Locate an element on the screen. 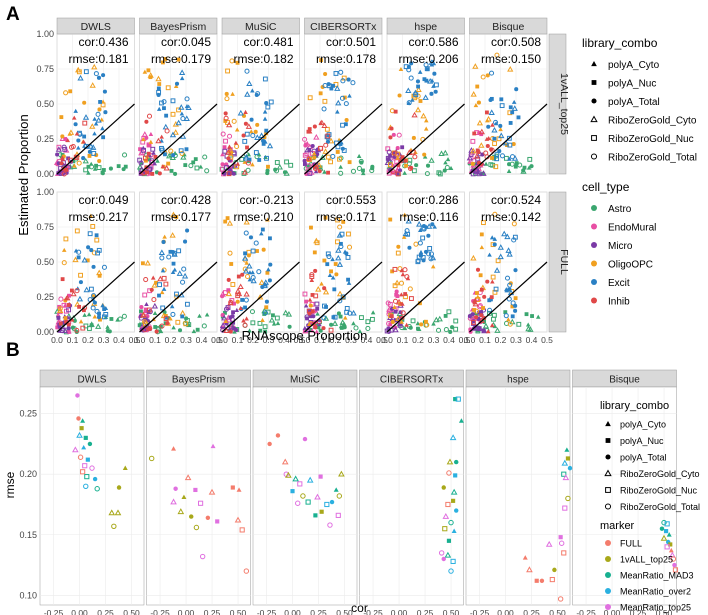 The width and height of the screenshot is (708, 615). cor-annotation: cor:0.428 is located at coordinates (186, 200).